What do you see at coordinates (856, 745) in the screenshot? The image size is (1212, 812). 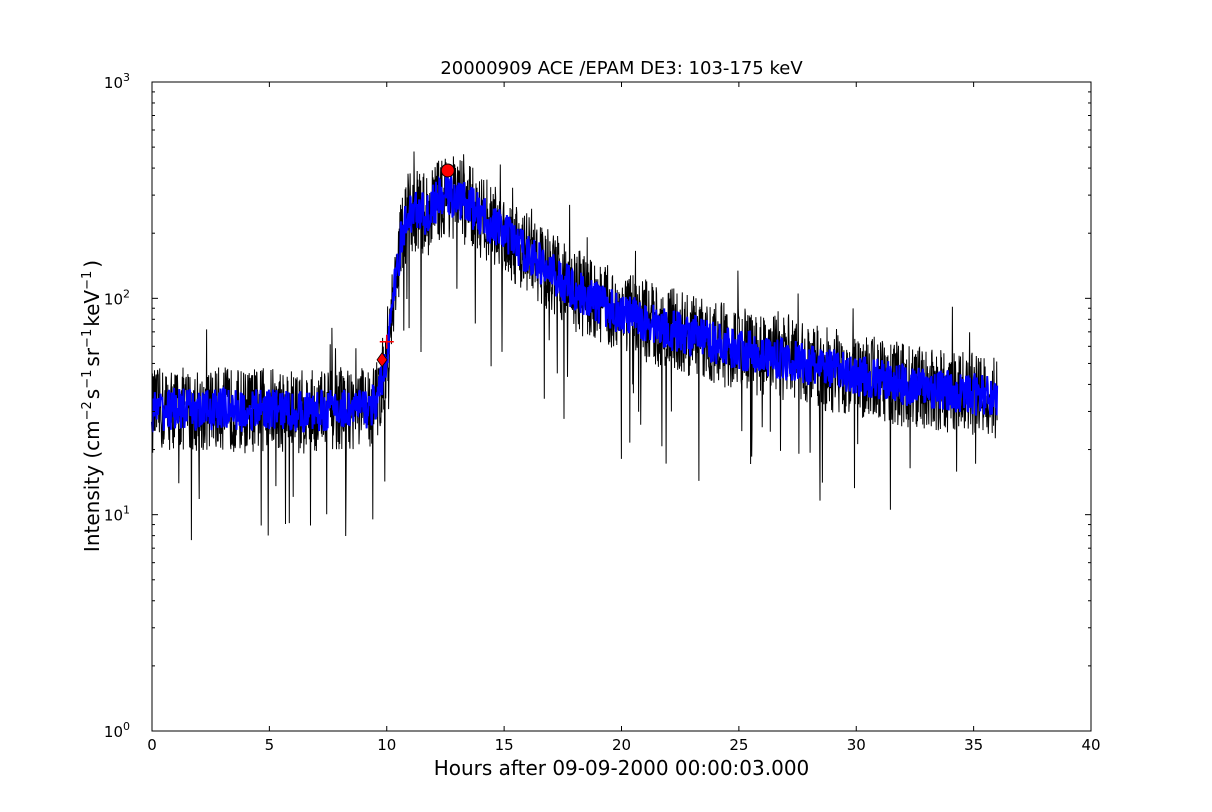 I see `x-tick-label: 30` at bounding box center [856, 745].